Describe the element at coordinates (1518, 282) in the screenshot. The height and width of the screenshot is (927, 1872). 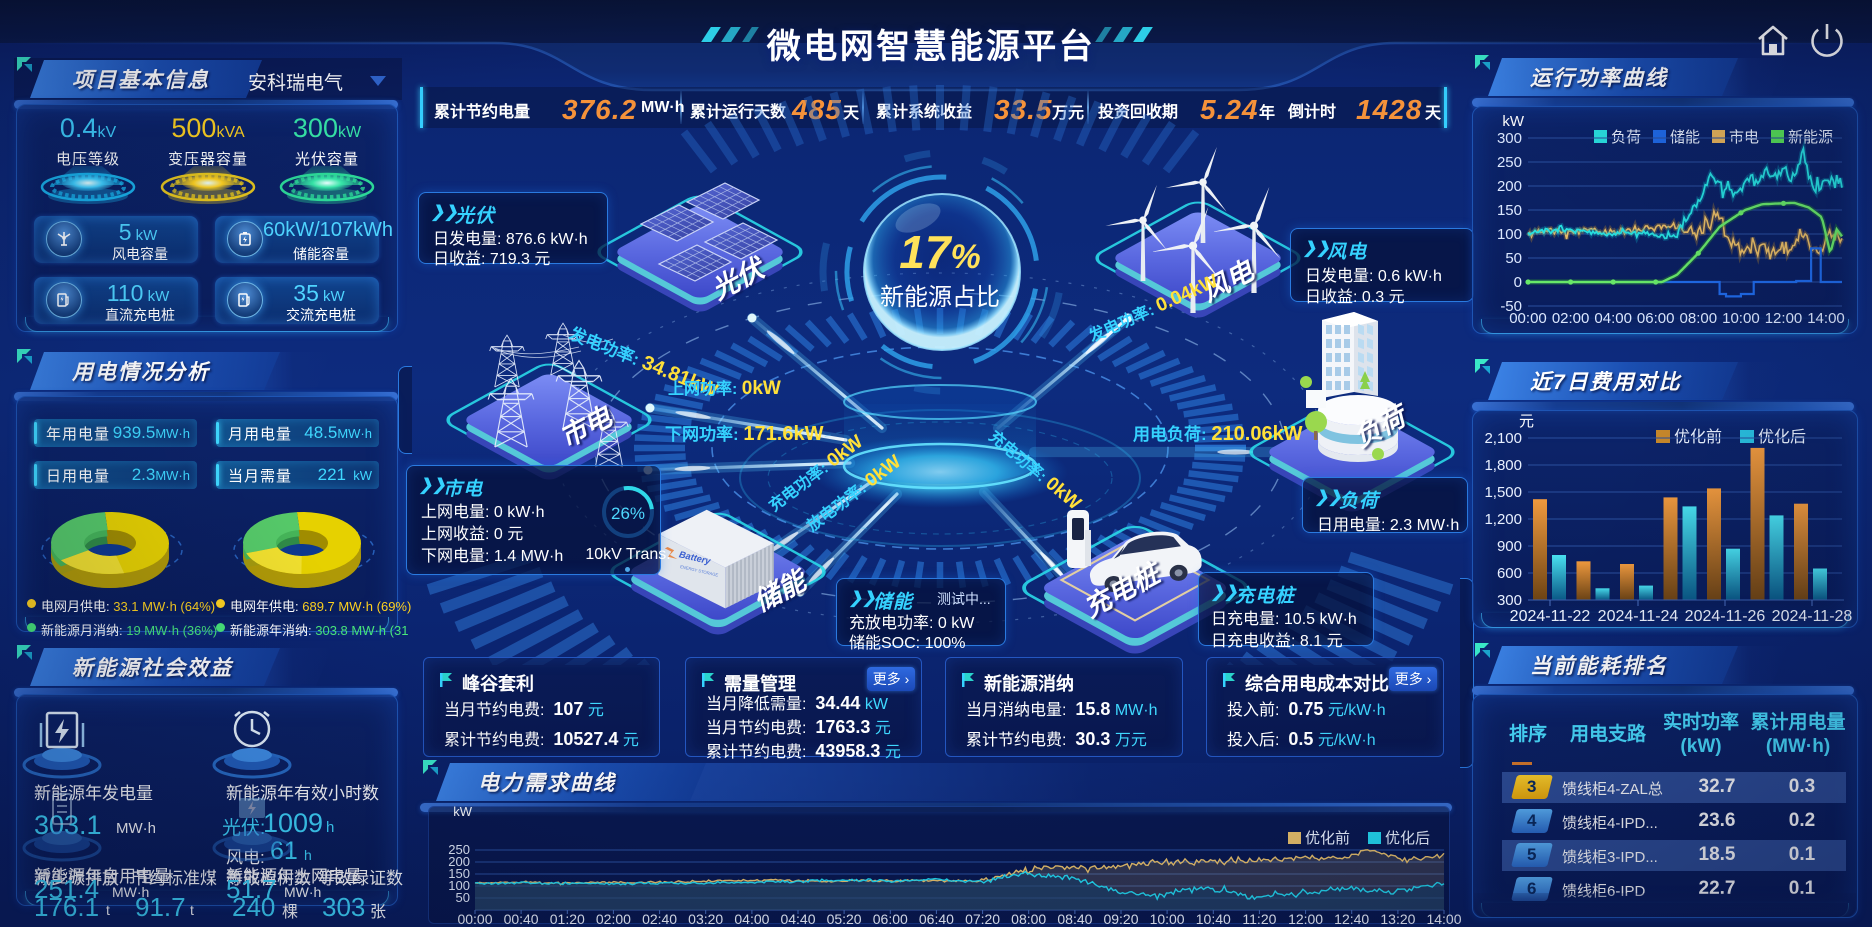
I see `svg-text: 0` at that location.